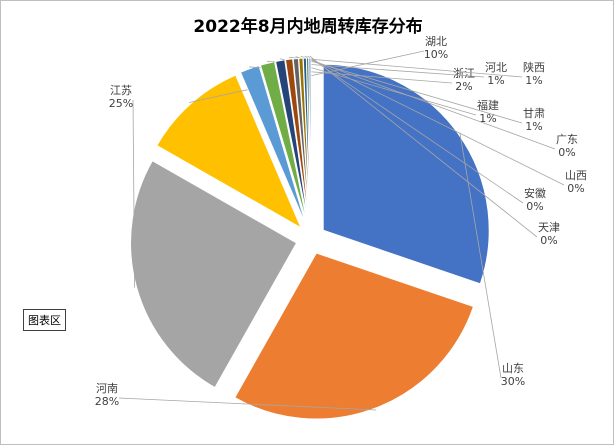  I want to click on data-label-category-6: 河北, so click(496, 67).